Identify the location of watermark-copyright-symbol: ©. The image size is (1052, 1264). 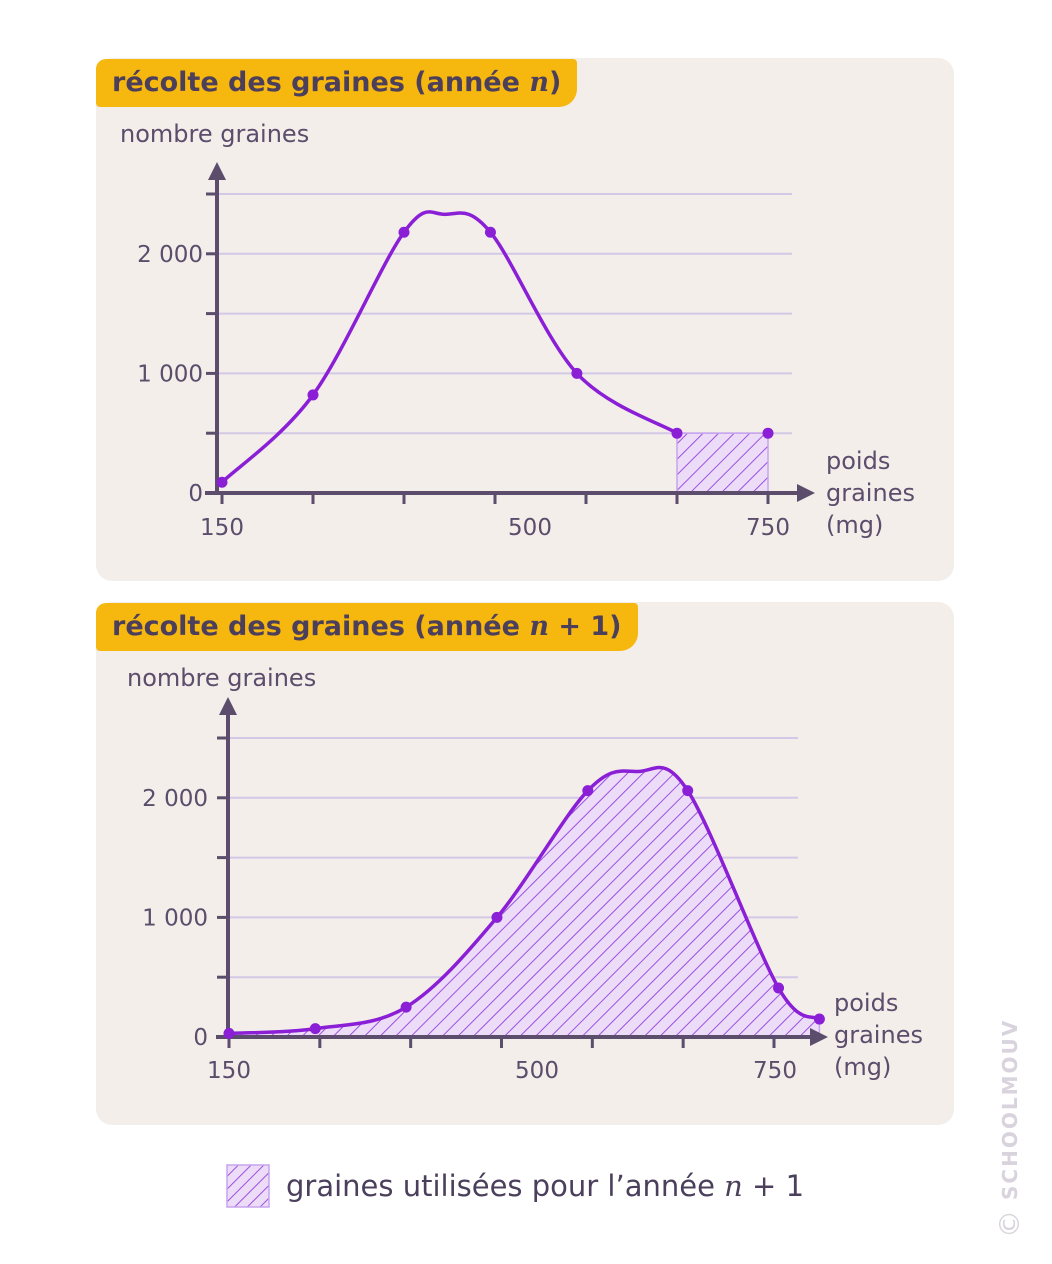
(1009, 1224).